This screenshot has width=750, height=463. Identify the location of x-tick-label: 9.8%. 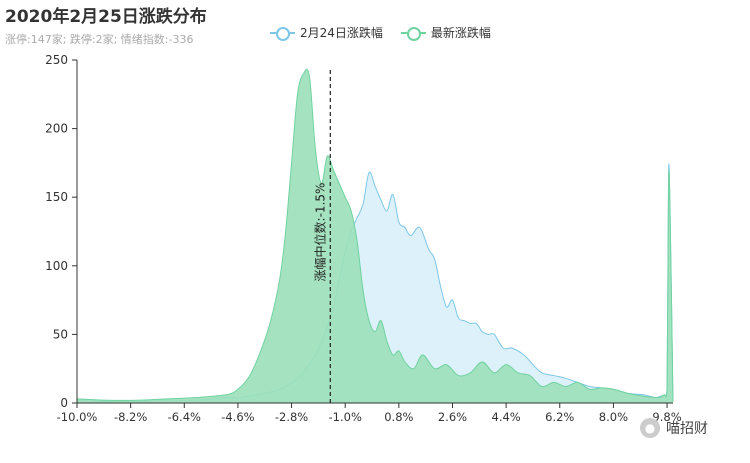
(666, 417).